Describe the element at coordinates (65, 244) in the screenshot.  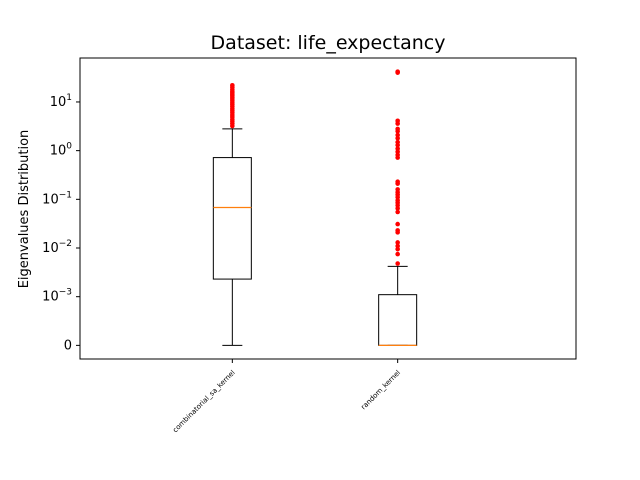
I see `y-tick-label-exponent: −2` at that location.